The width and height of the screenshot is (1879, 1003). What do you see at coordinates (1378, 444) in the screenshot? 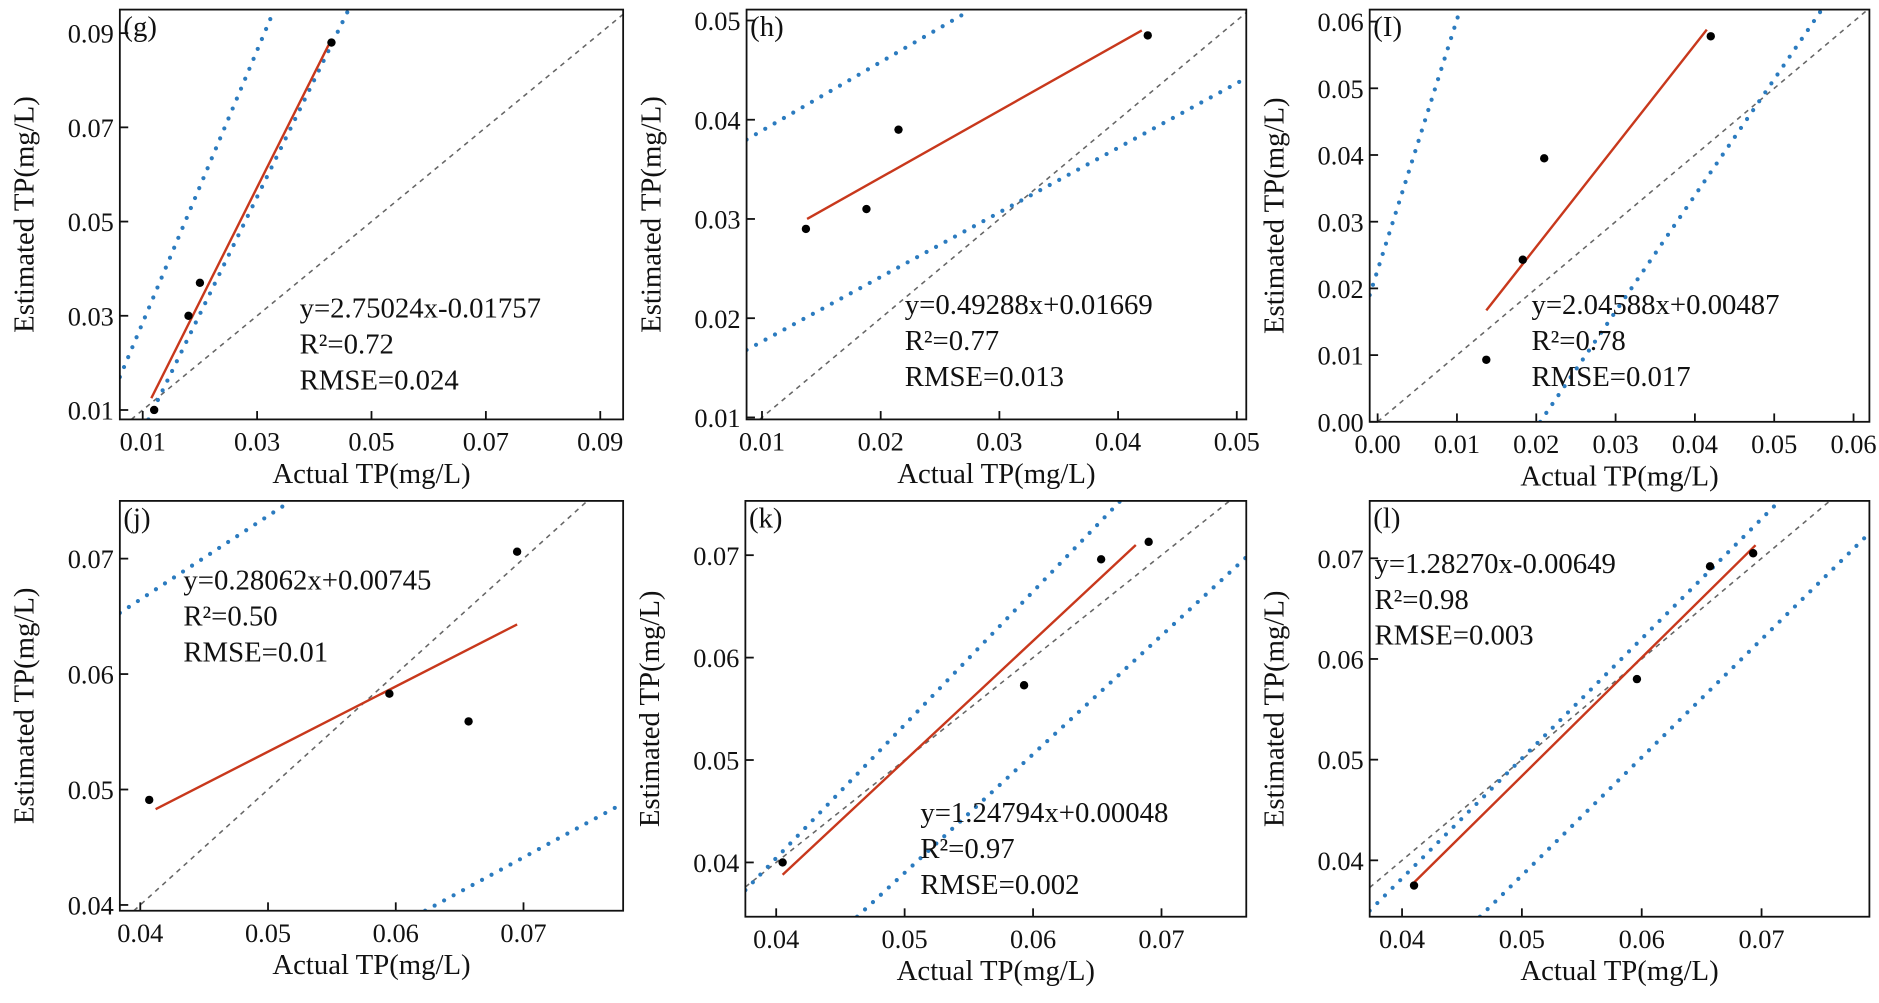
I see `x-tick-label: 0.00` at bounding box center [1378, 444].